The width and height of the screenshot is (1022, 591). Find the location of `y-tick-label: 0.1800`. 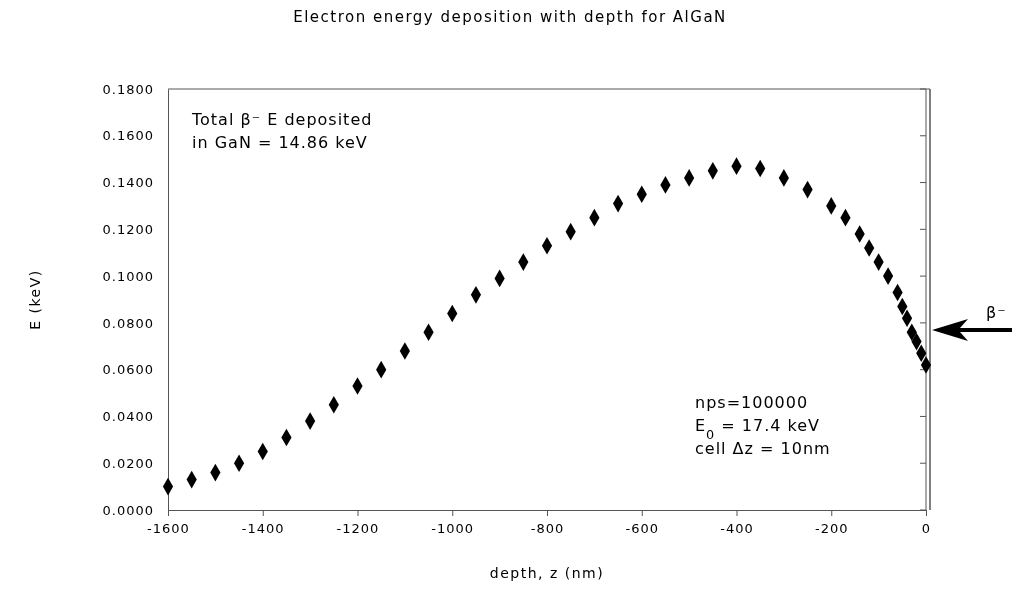

y-tick-label: 0.1800 is located at coordinates (128, 89).